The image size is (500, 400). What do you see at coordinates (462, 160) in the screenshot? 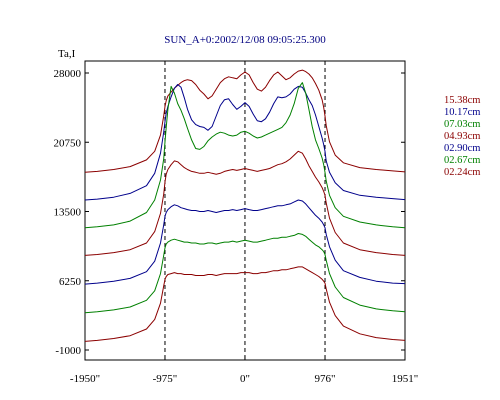
I see `legend-entry-5: 02.67cm` at bounding box center [462, 160].